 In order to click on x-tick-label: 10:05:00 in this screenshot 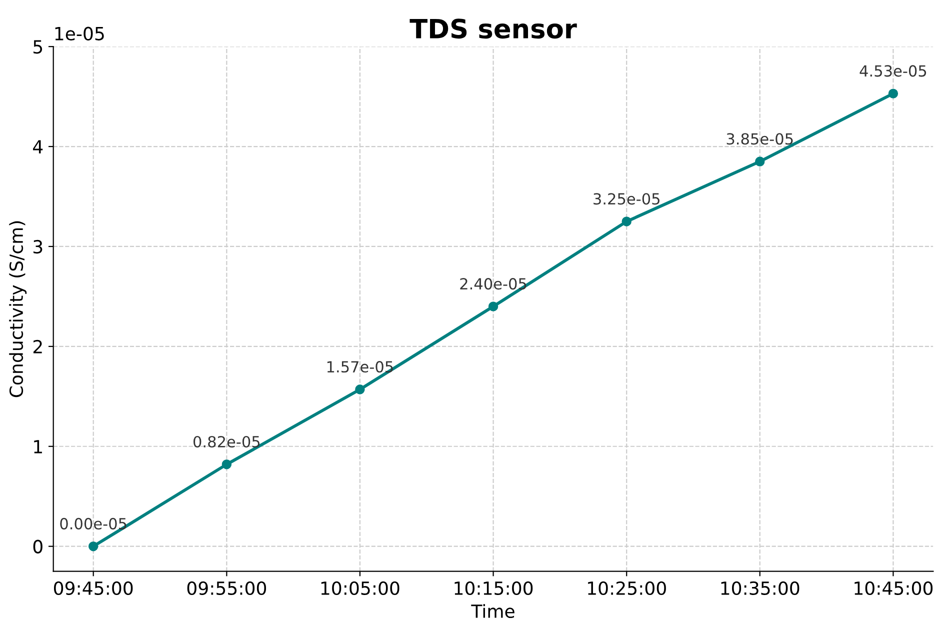, I will do `click(360, 588)`.